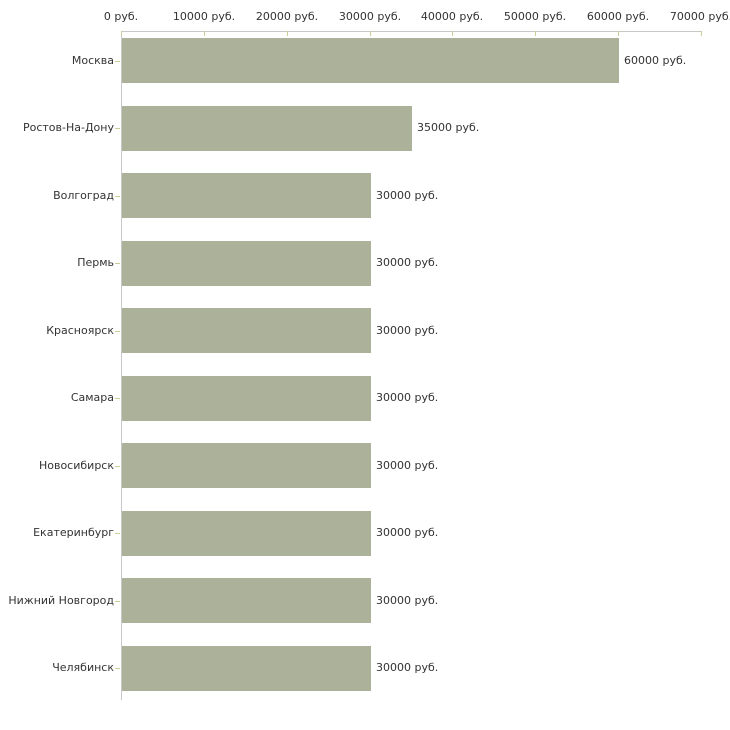  What do you see at coordinates (370, 16) in the screenshot?
I see `x-axis-tick-label: 30000 руб.` at bounding box center [370, 16].